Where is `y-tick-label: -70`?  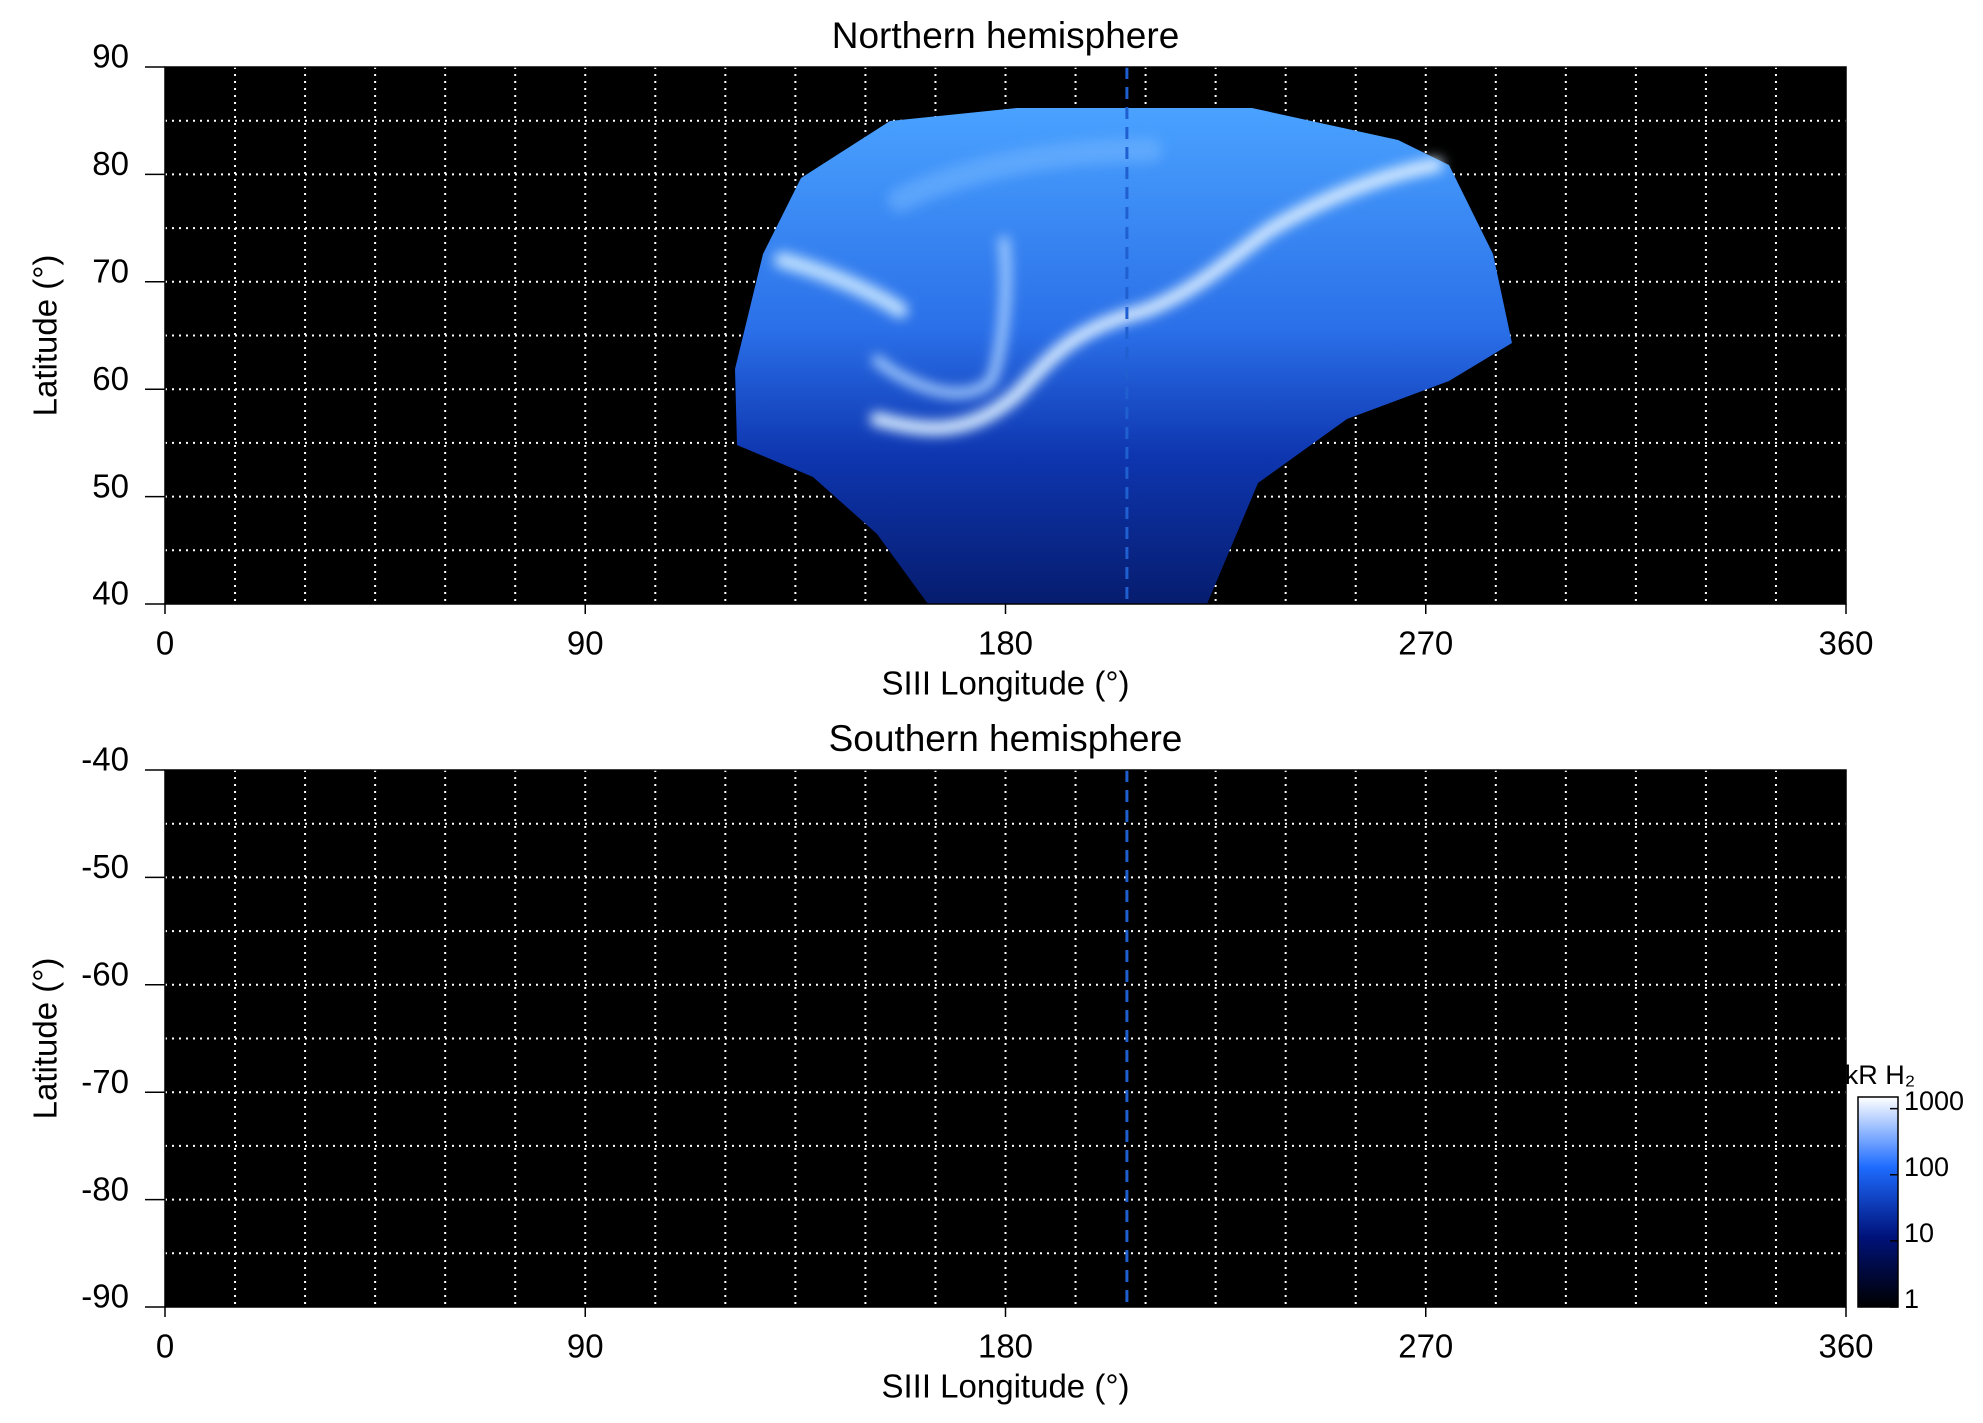
y-tick-label: -70 is located at coordinates (105, 1081).